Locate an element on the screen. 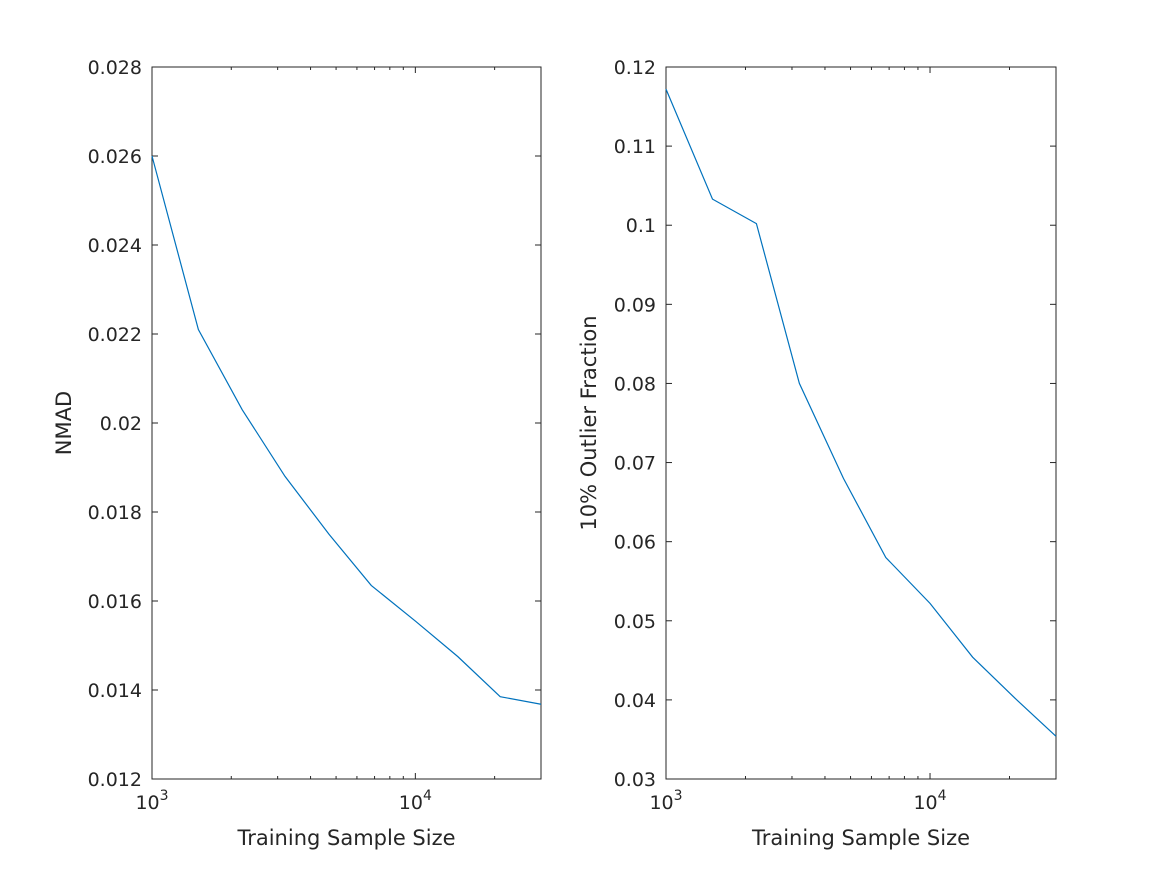 The height and width of the screenshot is (875, 1167). nmad-xlabel: Training Sample Size is located at coordinates (345, 838).